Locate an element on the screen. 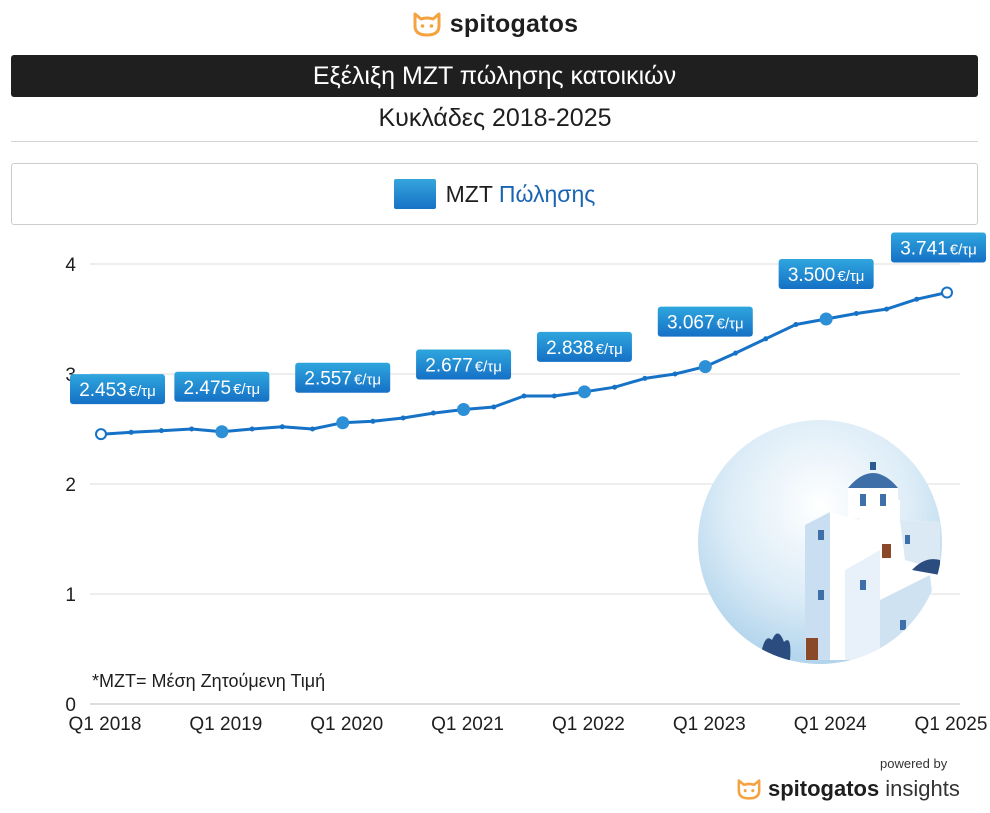 The image size is (990, 813). divider is located at coordinates (494, 141).